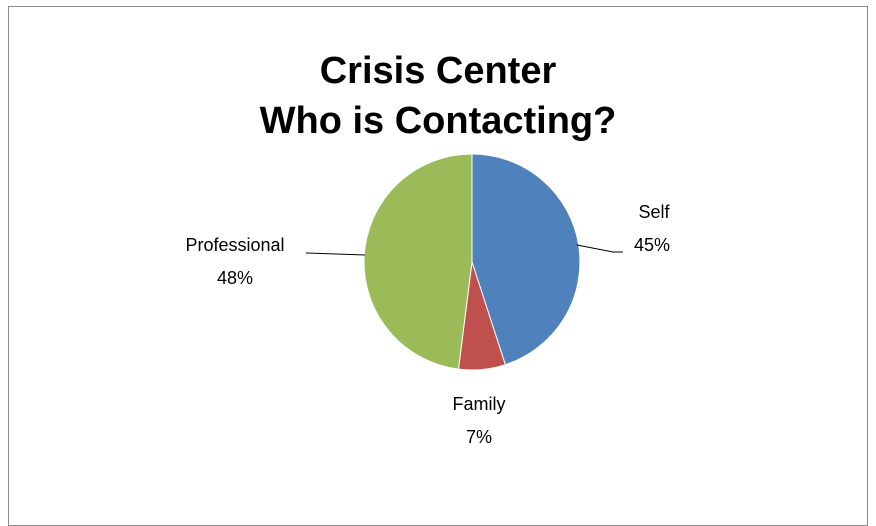 This screenshot has width=876, height=526. Describe the element at coordinates (599, 248) in the screenshot. I see `leader-line-self` at that location.